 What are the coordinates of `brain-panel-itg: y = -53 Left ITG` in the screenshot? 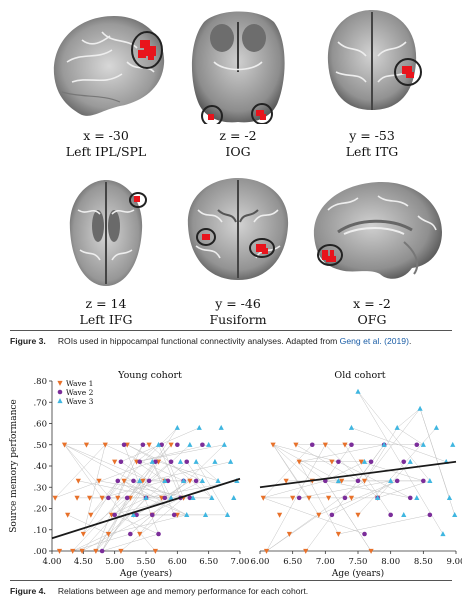 It's located at (372, 81).